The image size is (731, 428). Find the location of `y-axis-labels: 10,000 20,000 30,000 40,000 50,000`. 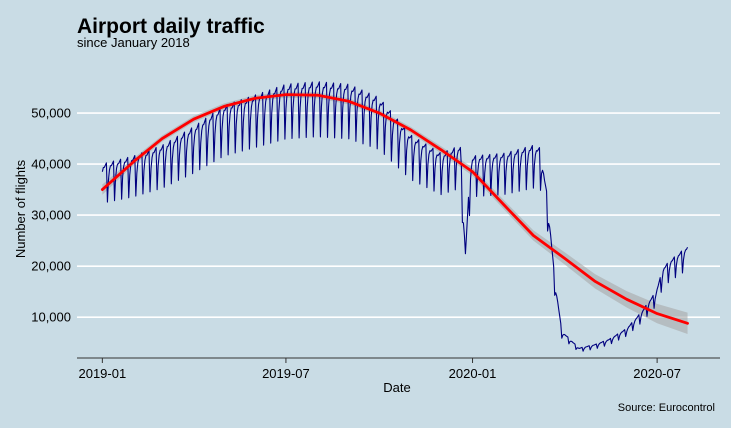

y-axis-labels: 10,000 20,000 30,000 40,000 50,000 is located at coordinates (51, 215).